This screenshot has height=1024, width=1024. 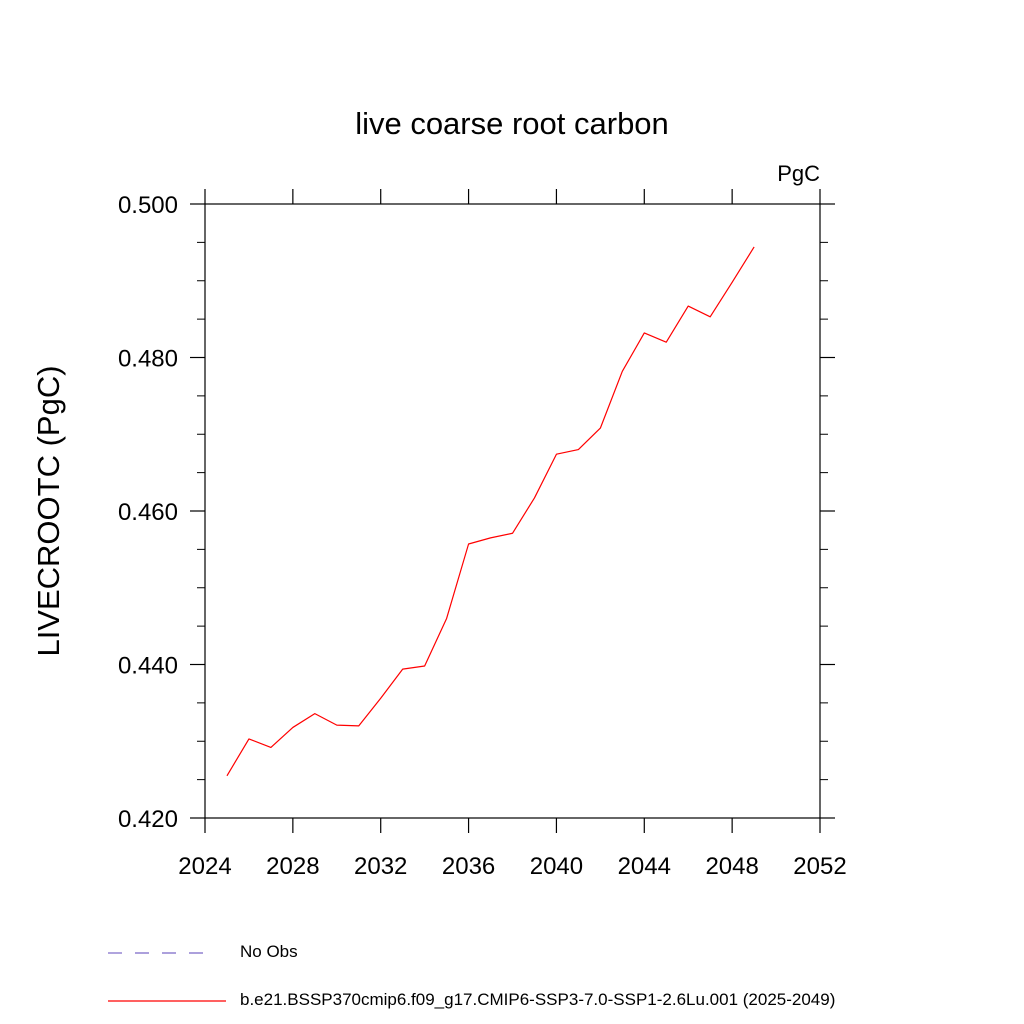 What do you see at coordinates (468, 866) in the screenshot?
I see `x-tick-label: 2036` at bounding box center [468, 866].